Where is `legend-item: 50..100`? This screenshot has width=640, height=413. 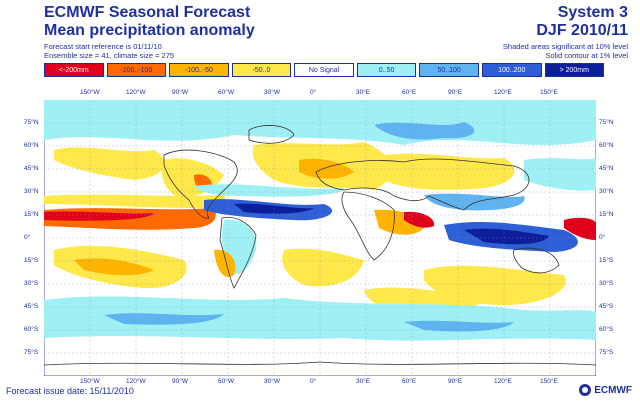
legend-item: 50..100 is located at coordinates (449, 70).